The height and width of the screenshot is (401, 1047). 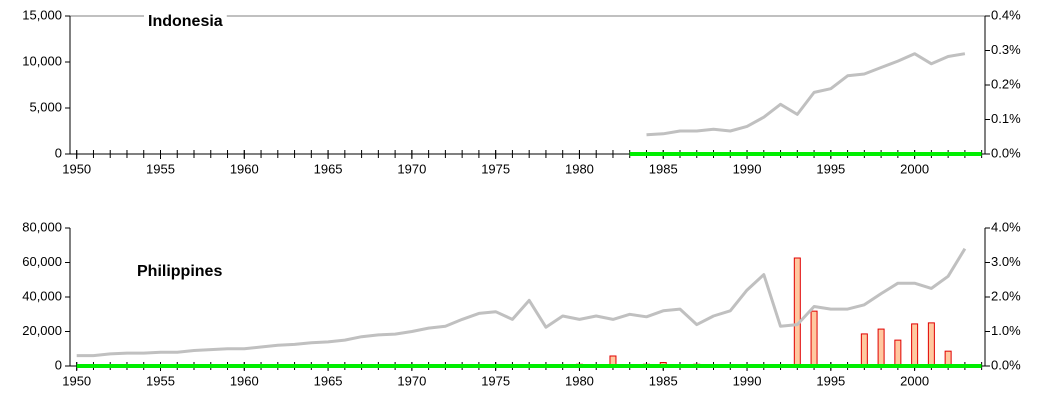 I want to click on line, so click(x=806, y=94).